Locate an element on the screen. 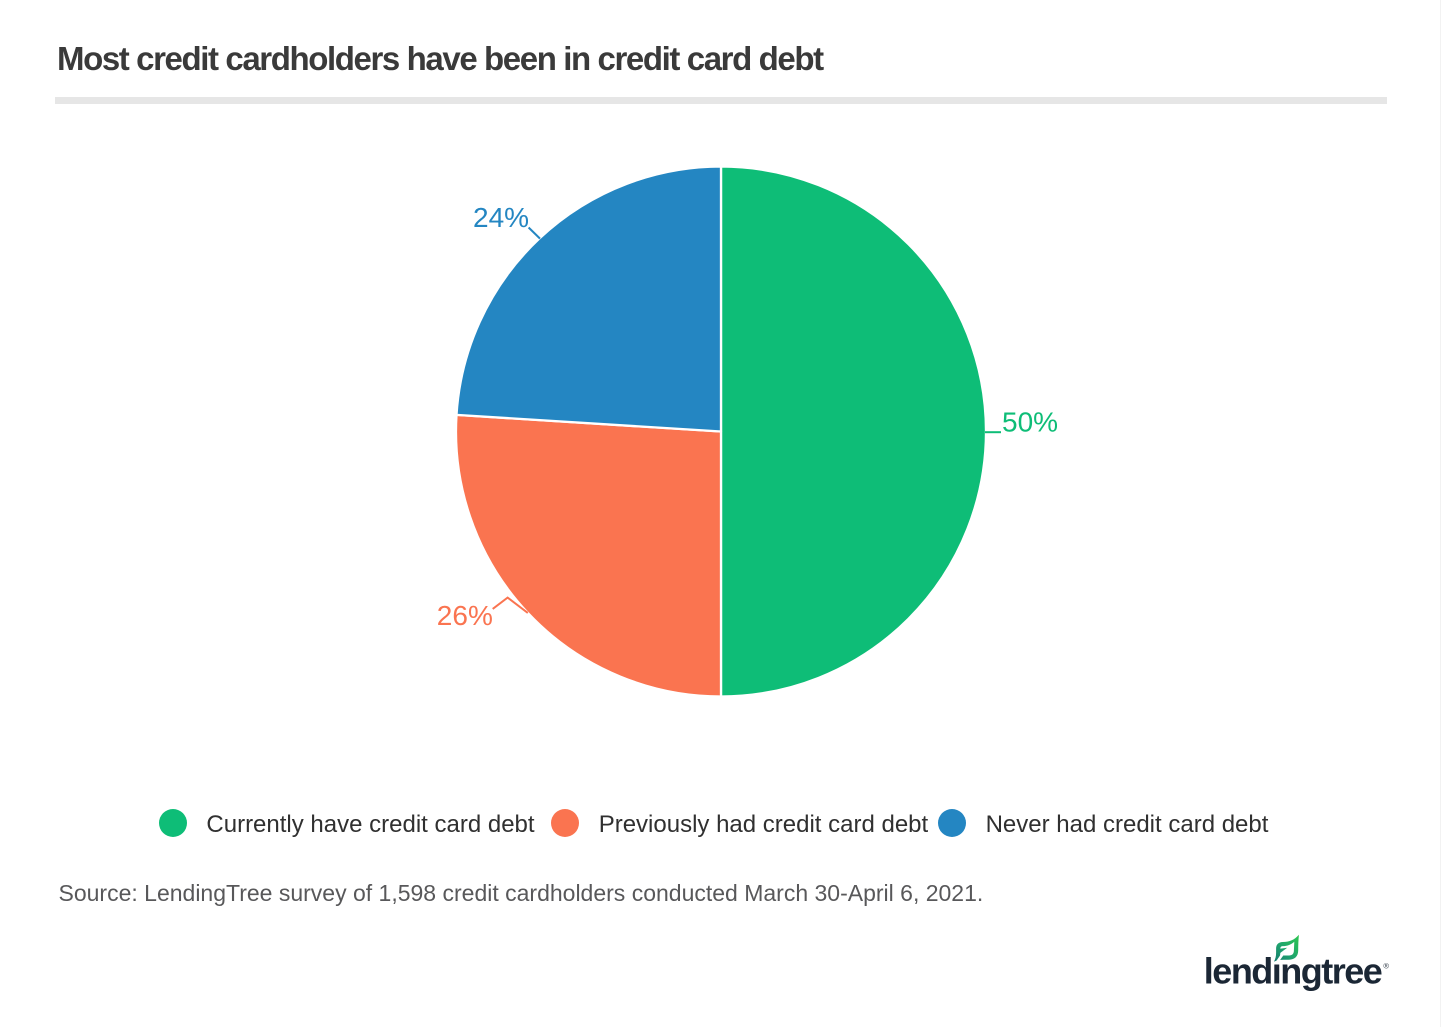  svg-text: 26% is located at coordinates (465, 615).